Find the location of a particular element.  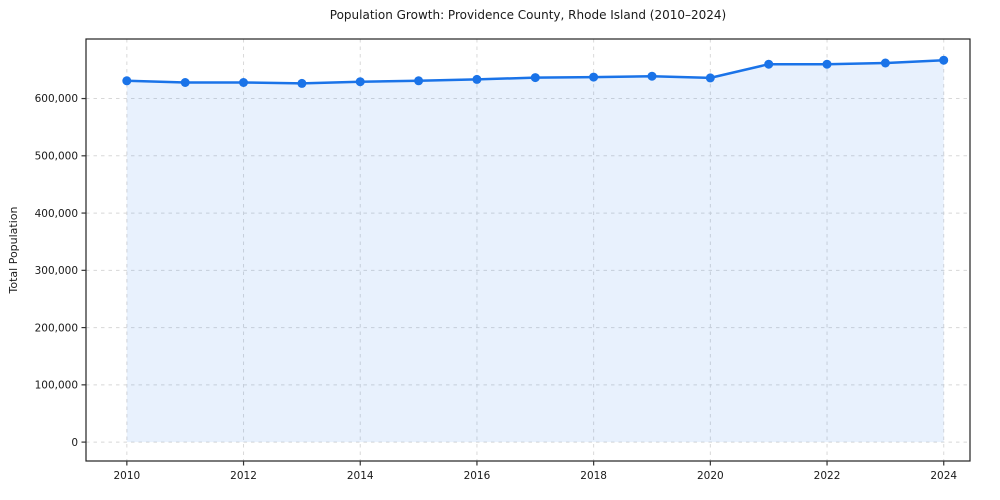

y-tick-label: 300,000 is located at coordinates (56, 271).